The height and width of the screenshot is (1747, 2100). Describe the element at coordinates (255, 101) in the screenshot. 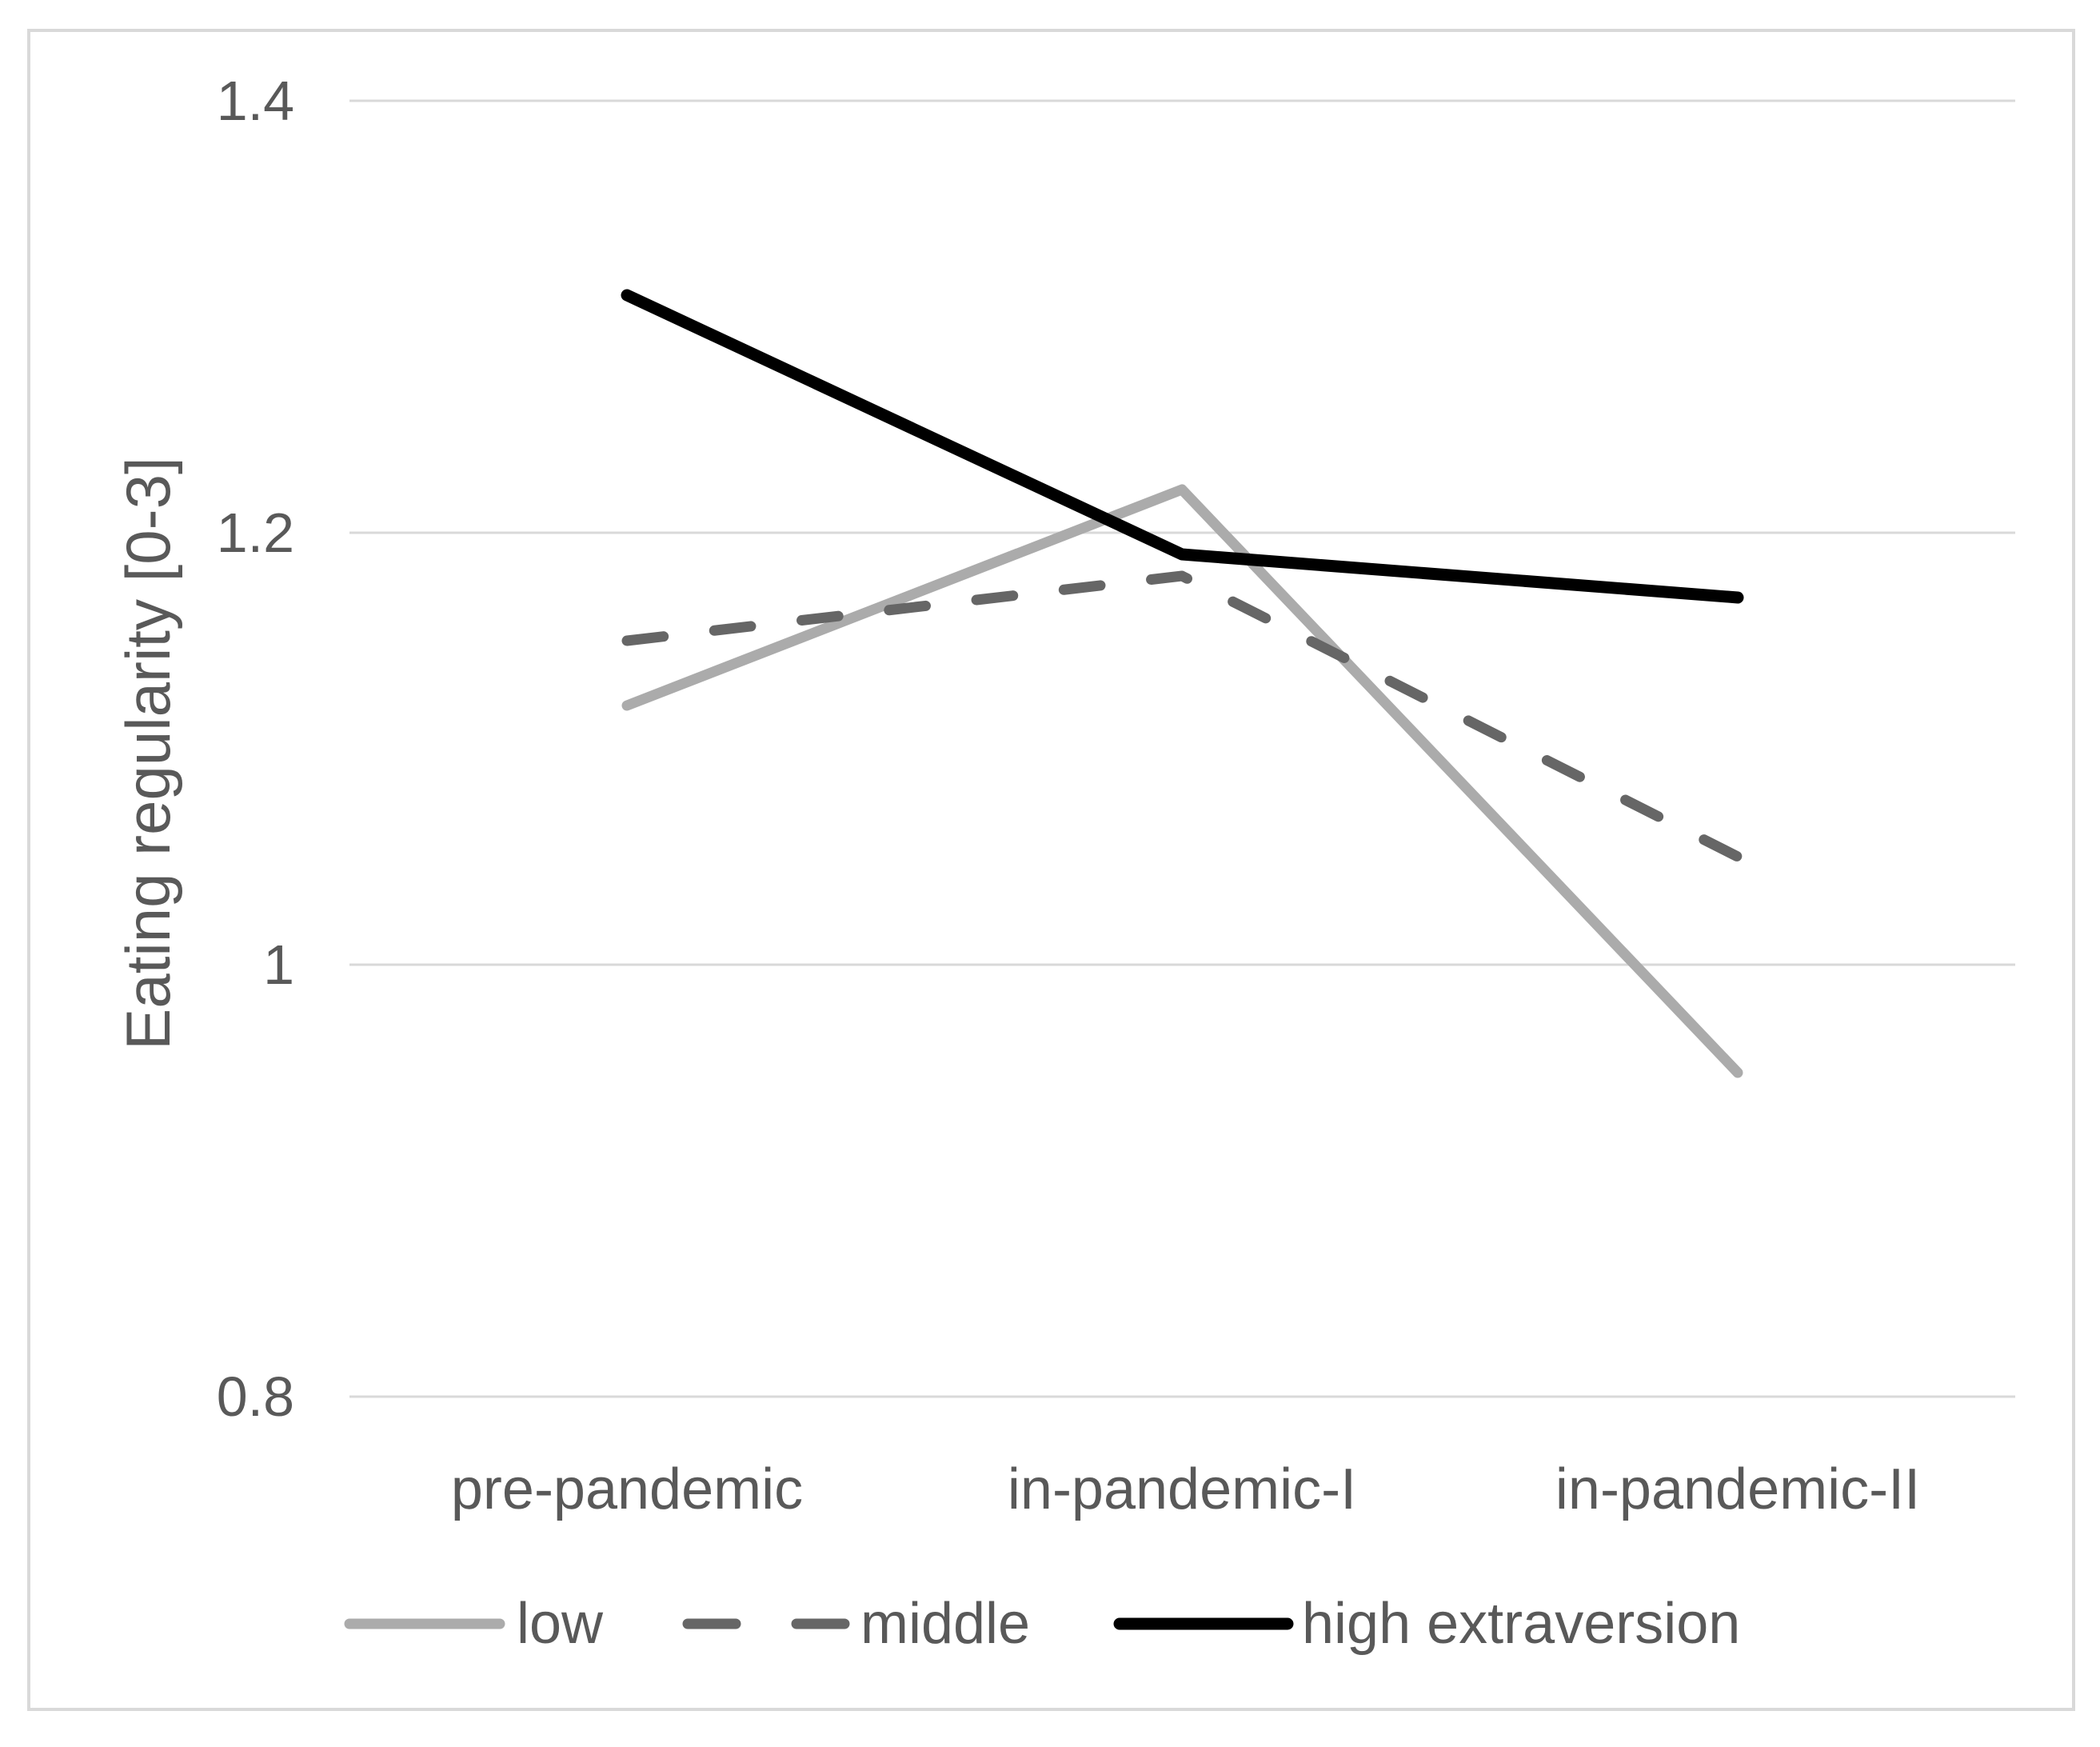

I see `y-tick-label: 1.4` at that location.